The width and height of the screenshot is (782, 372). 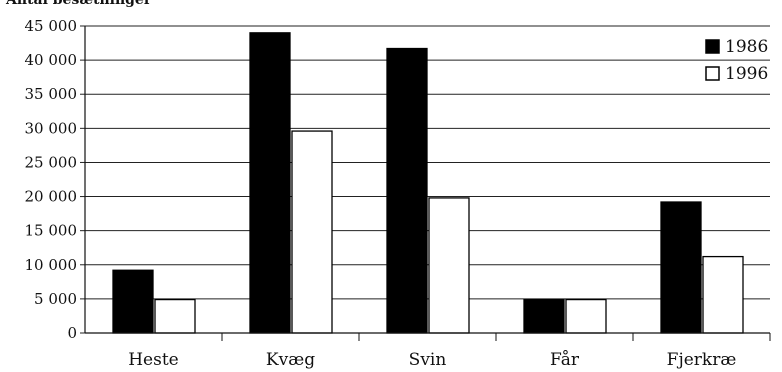 What do you see at coordinates (586, 316) in the screenshot?
I see `bar-1996-Får` at bounding box center [586, 316].